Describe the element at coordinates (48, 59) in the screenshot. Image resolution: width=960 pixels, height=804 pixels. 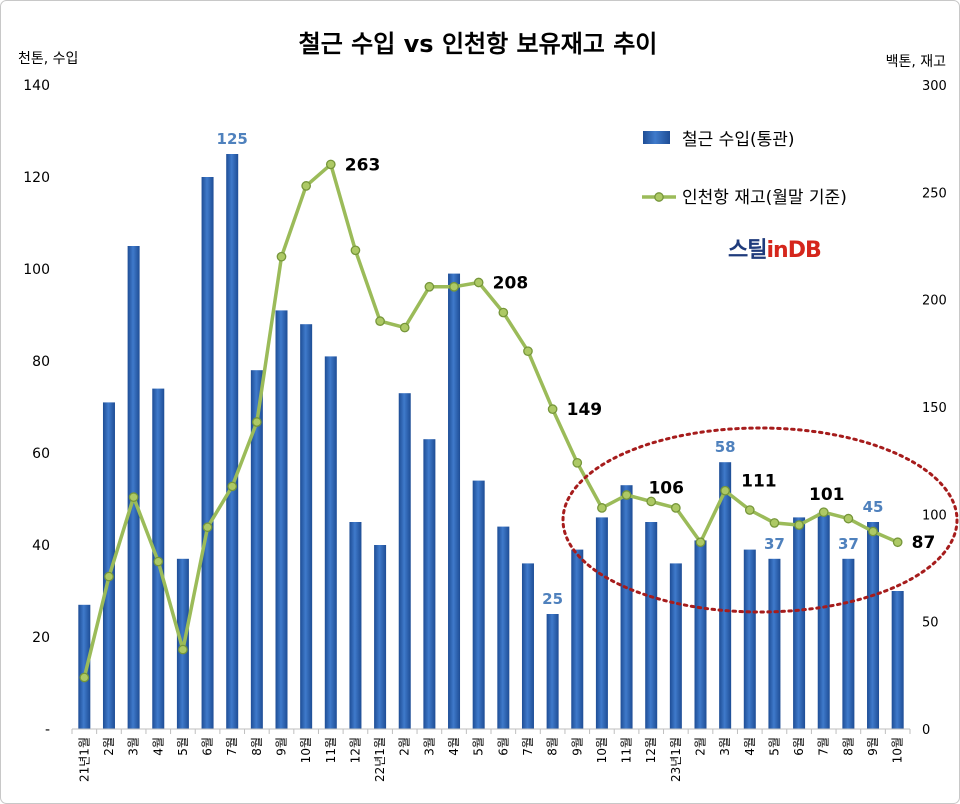
I see `y-left-axis-label: 천톤, 수입` at that location.